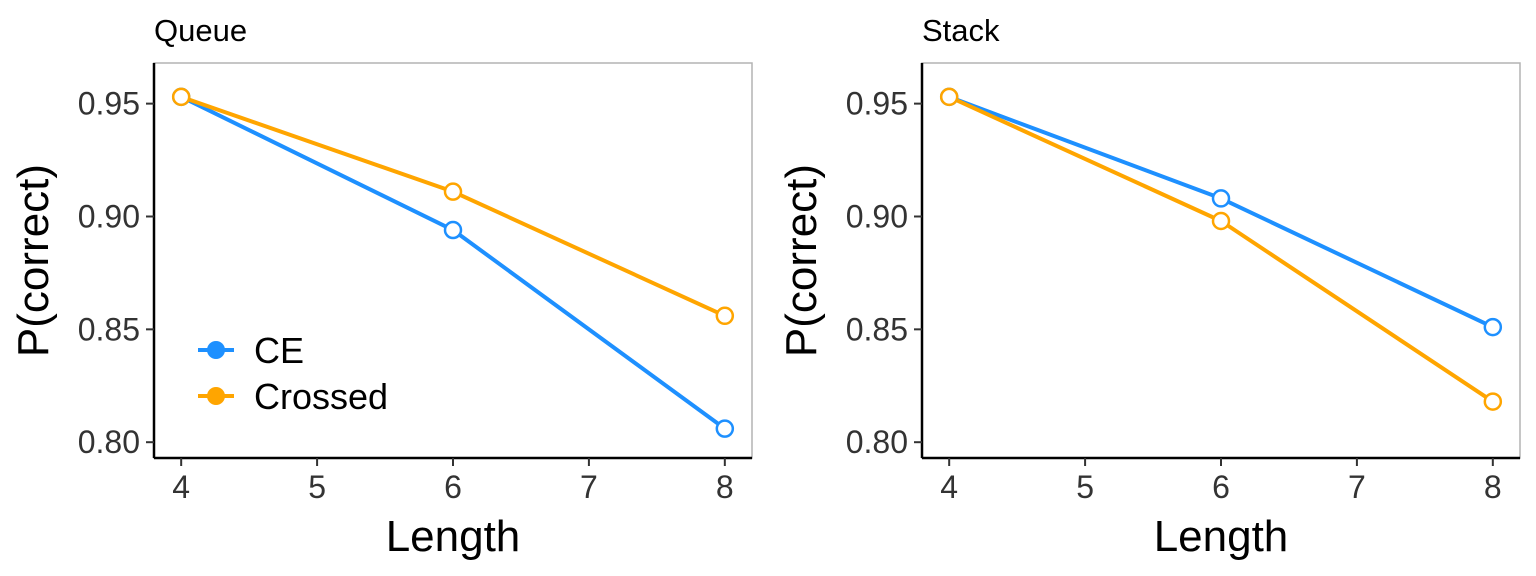  Describe the element at coordinates (293, 373) in the screenshot. I see `legend: CE Crossed` at that location.